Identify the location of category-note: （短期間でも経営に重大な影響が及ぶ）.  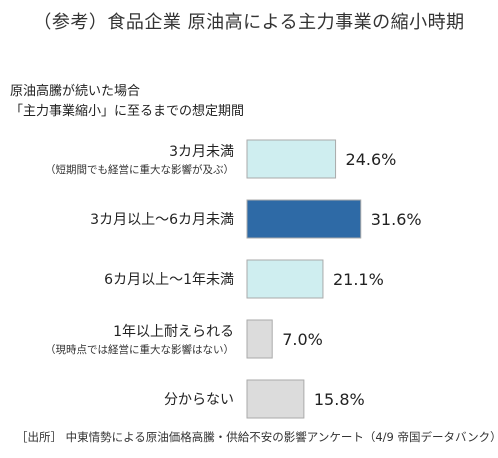
(139, 169).